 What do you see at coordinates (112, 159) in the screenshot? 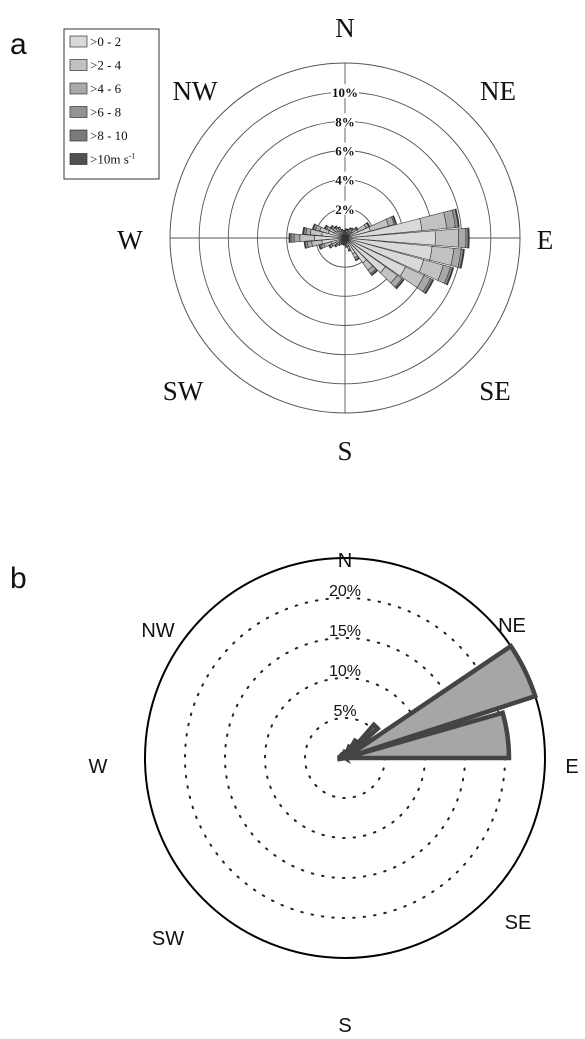
I see `legend-label: >10m s-1` at bounding box center [112, 159].